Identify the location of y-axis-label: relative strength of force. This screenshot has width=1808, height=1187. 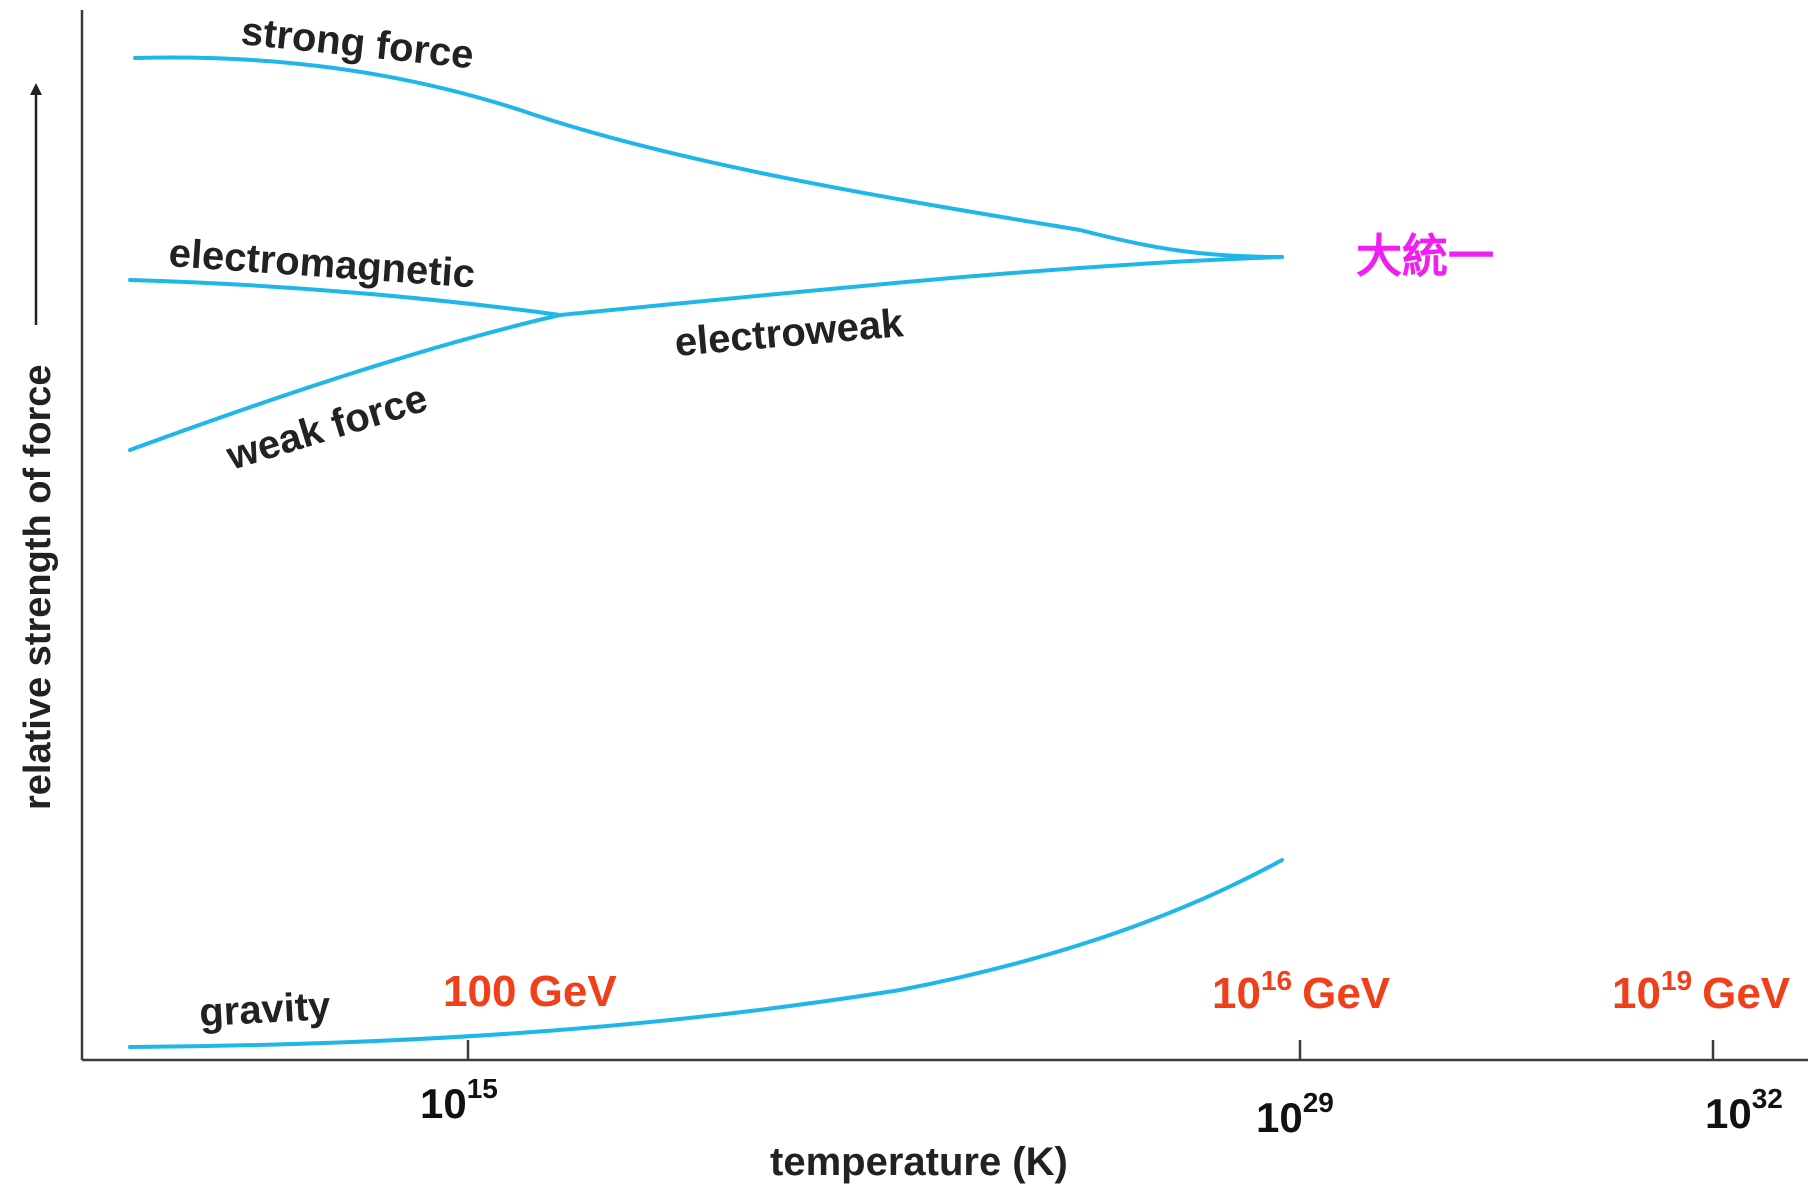
(38, 587).